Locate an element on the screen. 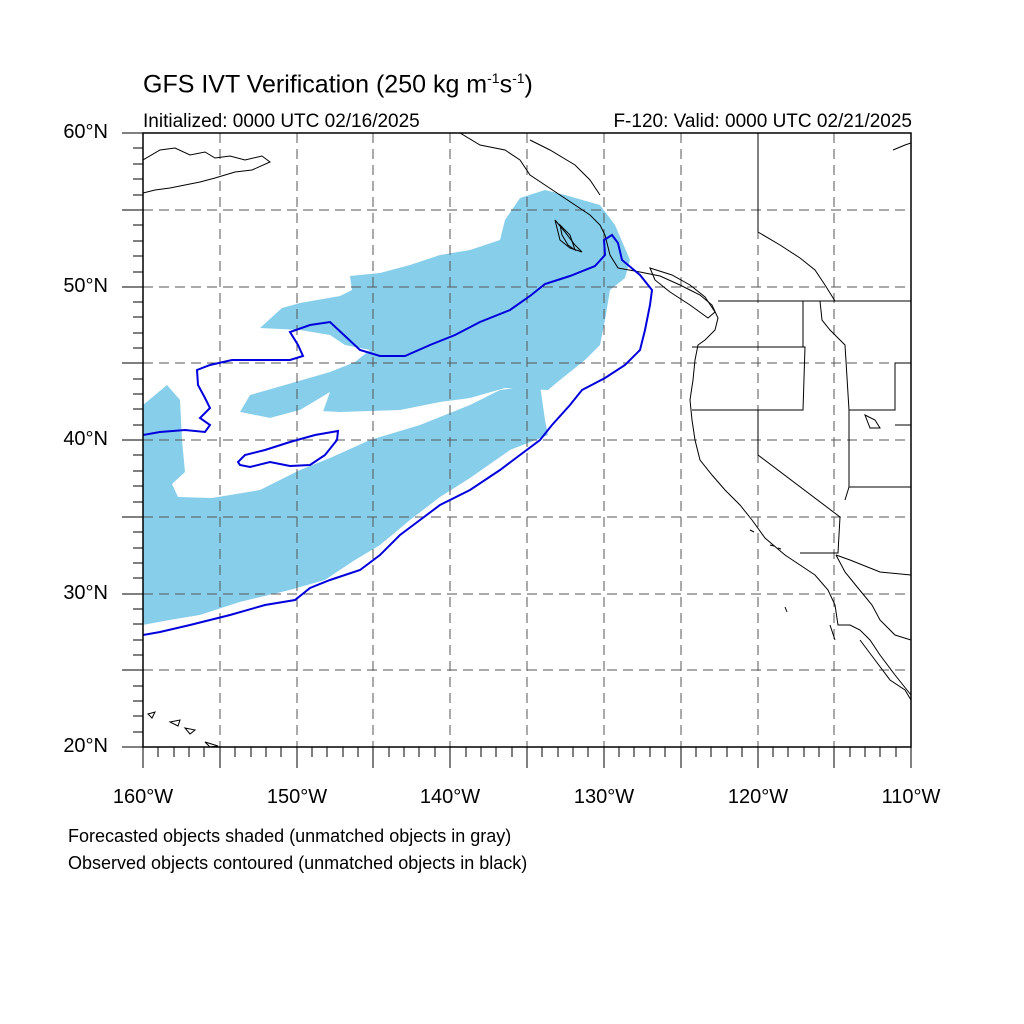 This screenshot has height=1024, width=1024. map-title: GFS IVT Verification (250 kg m-1s-1) is located at coordinates (338, 84).